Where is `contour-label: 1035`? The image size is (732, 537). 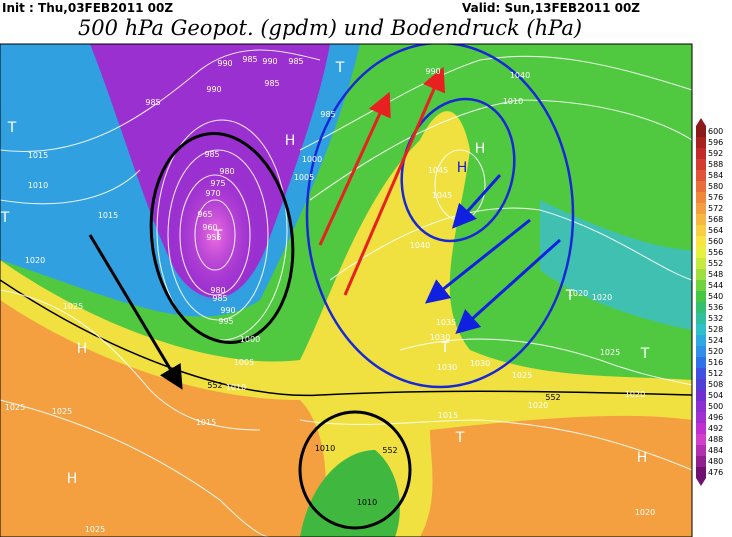 contour-label: 1035 is located at coordinates (446, 322).